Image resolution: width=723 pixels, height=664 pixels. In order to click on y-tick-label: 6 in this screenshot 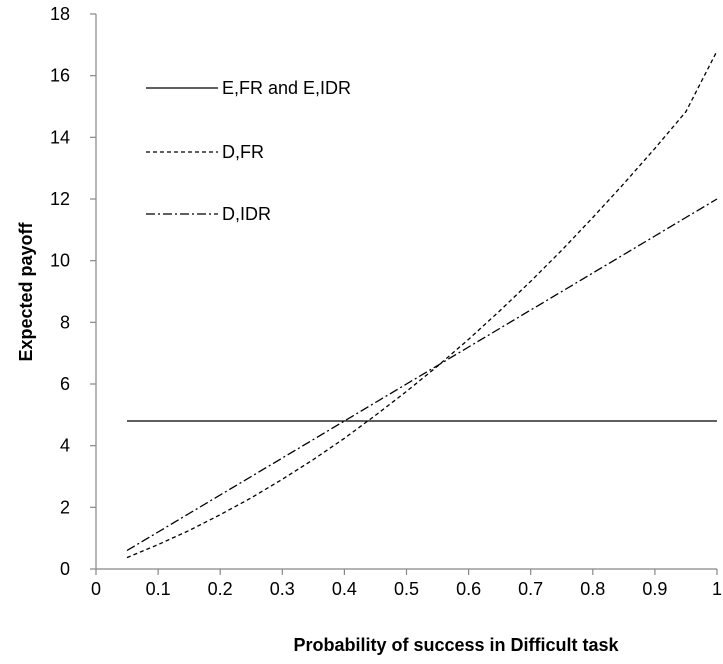, I will do `click(65, 384)`.